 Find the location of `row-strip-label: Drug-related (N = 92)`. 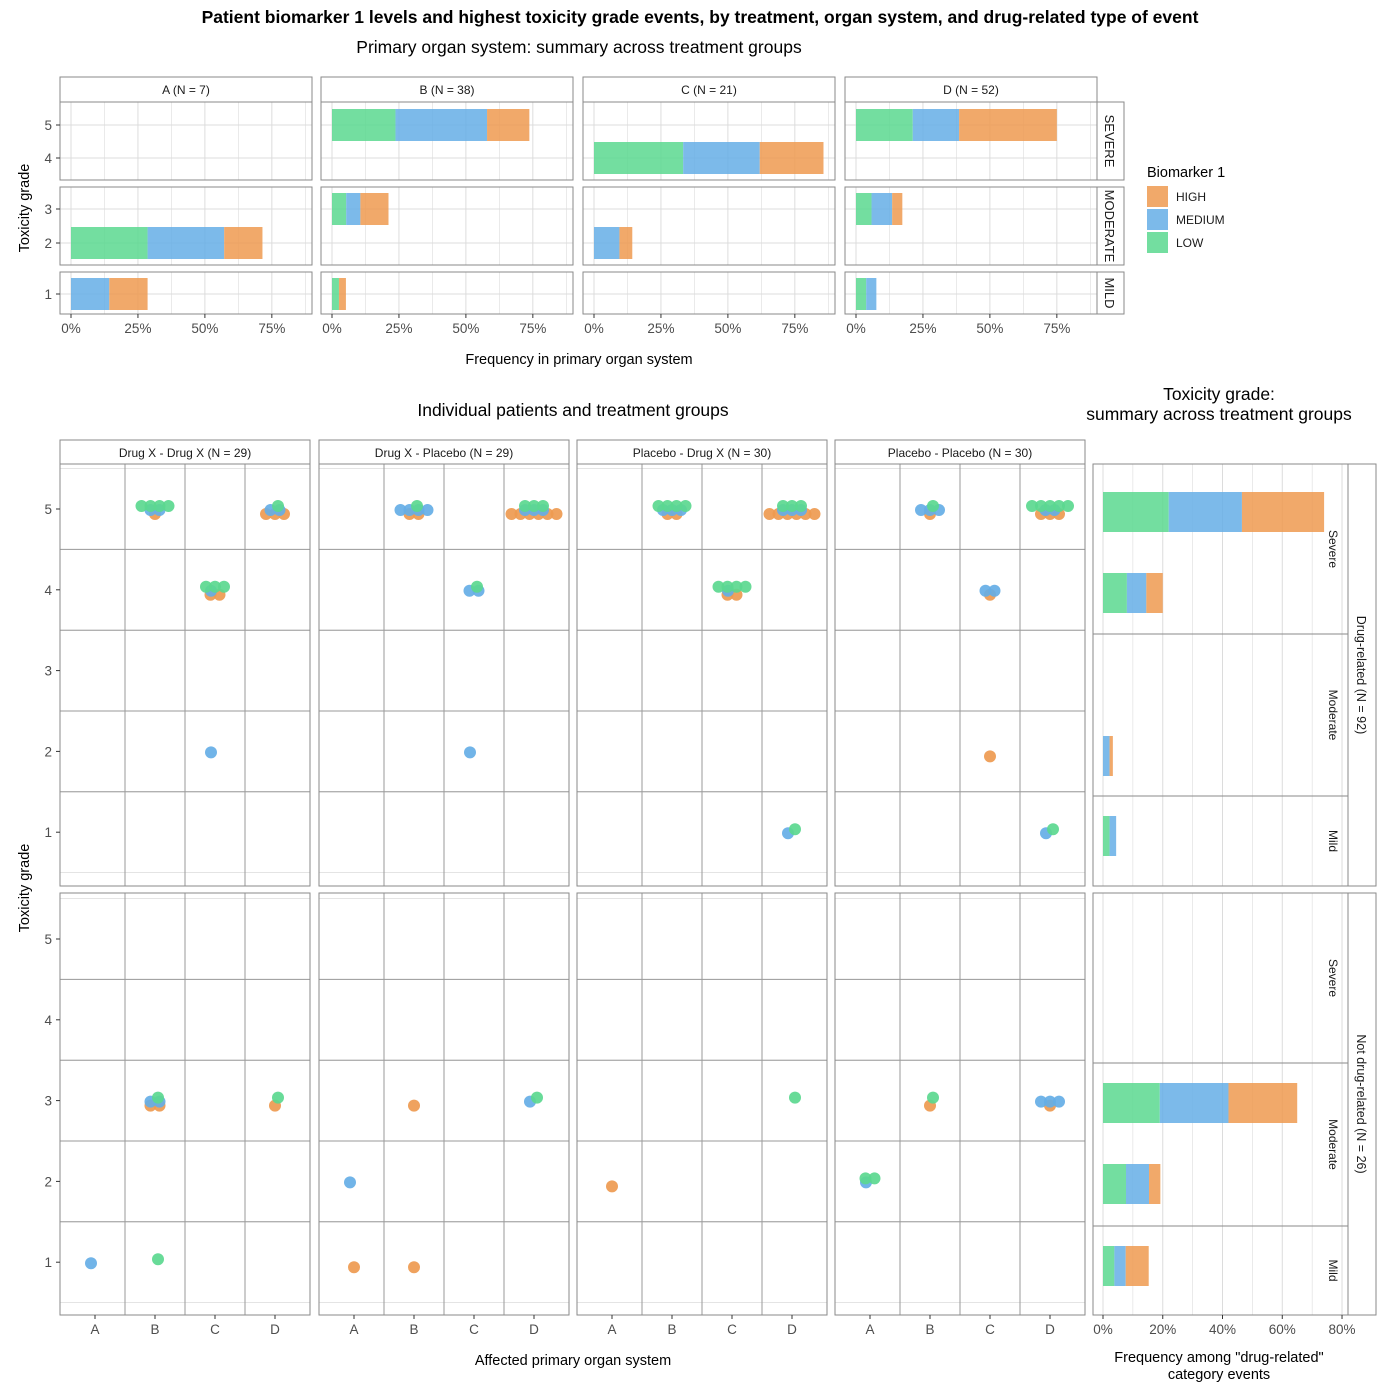

row-strip-label: Drug-related (N = 92) is located at coordinates (1361, 675).